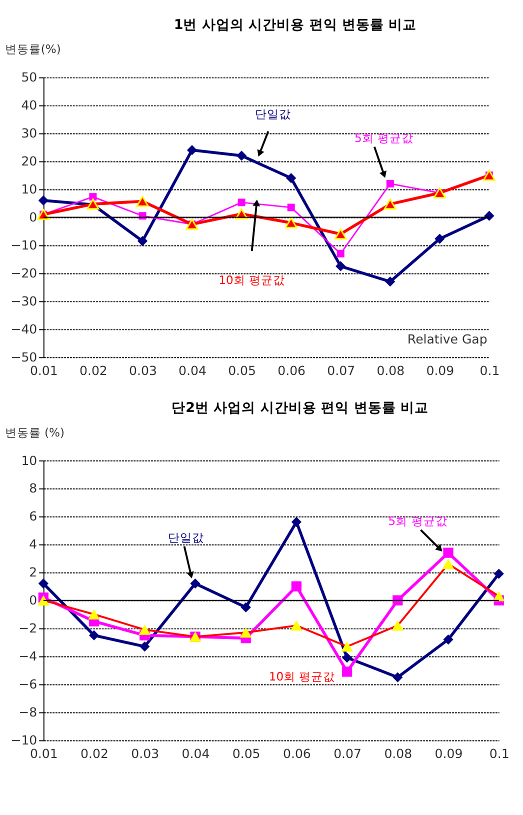 This screenshot has height=815, width=523. Describe the element at coordinates (33, 544) in the screenshot. I see `y-tick-label: 4` at that location.